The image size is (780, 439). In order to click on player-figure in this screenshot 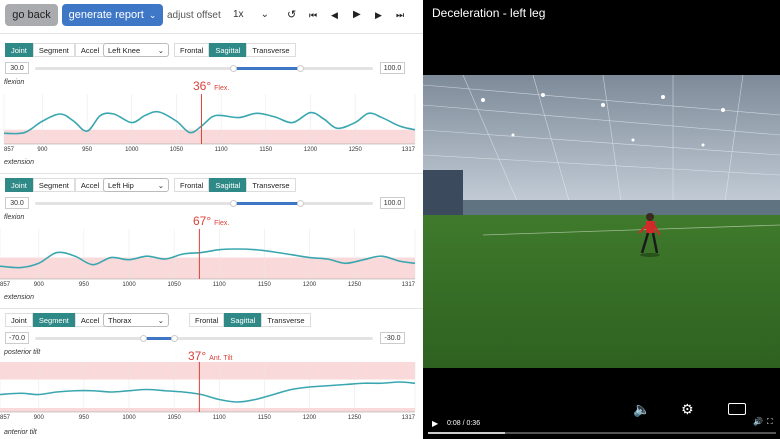, I will do `click(649, 233)`.